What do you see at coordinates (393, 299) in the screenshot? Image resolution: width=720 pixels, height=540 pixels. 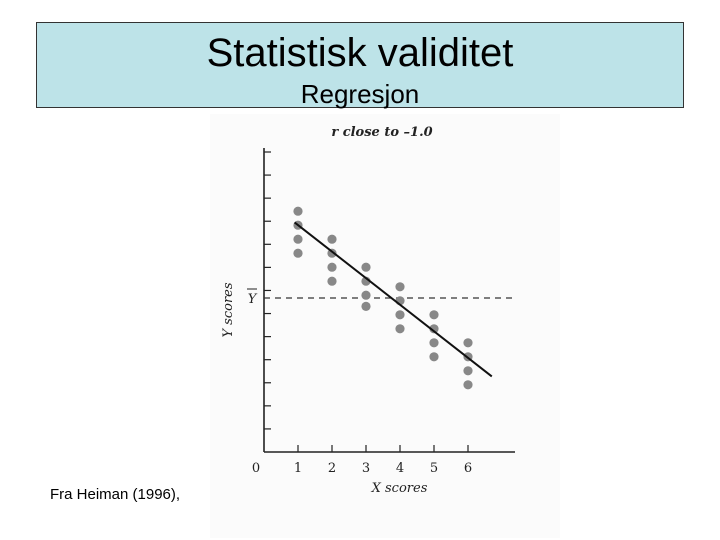 I see `regression-line` at bounding box center [393, 299].